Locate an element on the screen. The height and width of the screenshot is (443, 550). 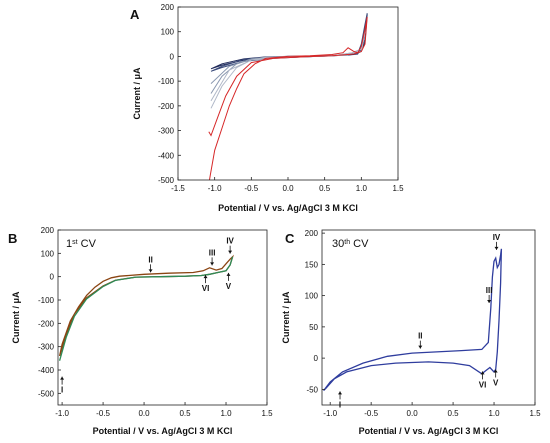
cv-title-suffix: th is located at coordinates (347, 242).